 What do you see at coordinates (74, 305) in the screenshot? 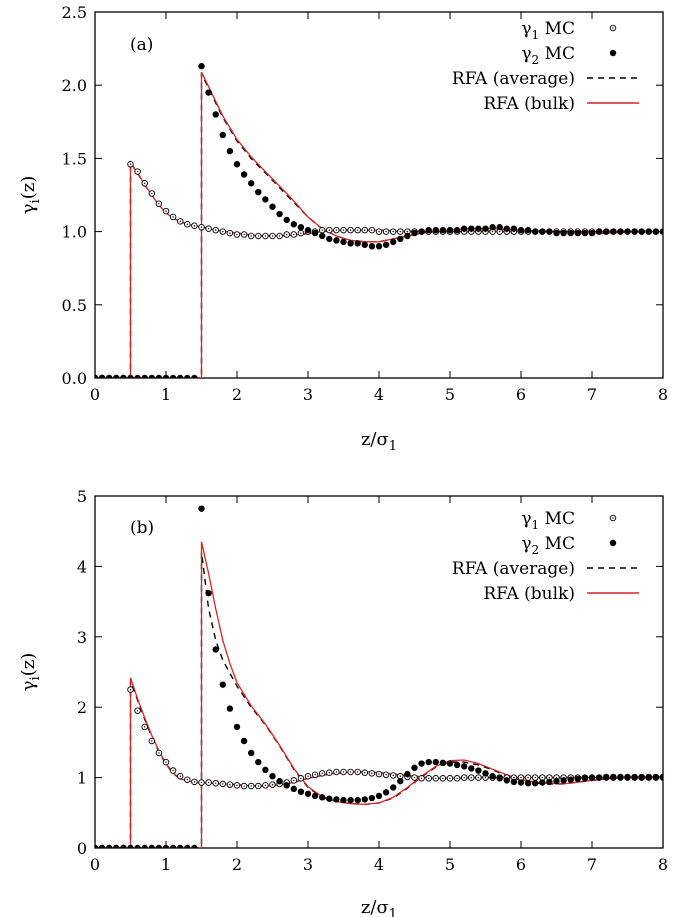
I see `y-tick-label: 0.5` at bounding box center [74, 305].